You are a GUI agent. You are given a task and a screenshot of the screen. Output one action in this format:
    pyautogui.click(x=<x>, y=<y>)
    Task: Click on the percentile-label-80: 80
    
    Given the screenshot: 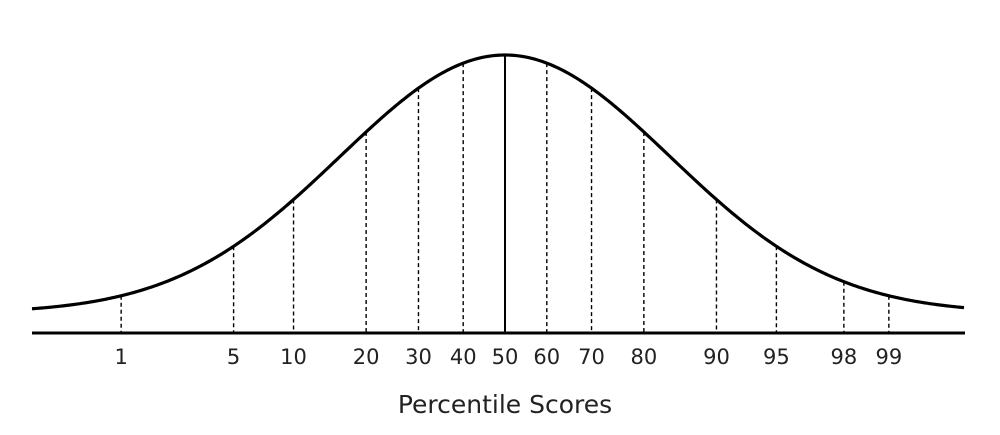 What is the action you would take?
    pyautogui.click(x=644, y=357)
    